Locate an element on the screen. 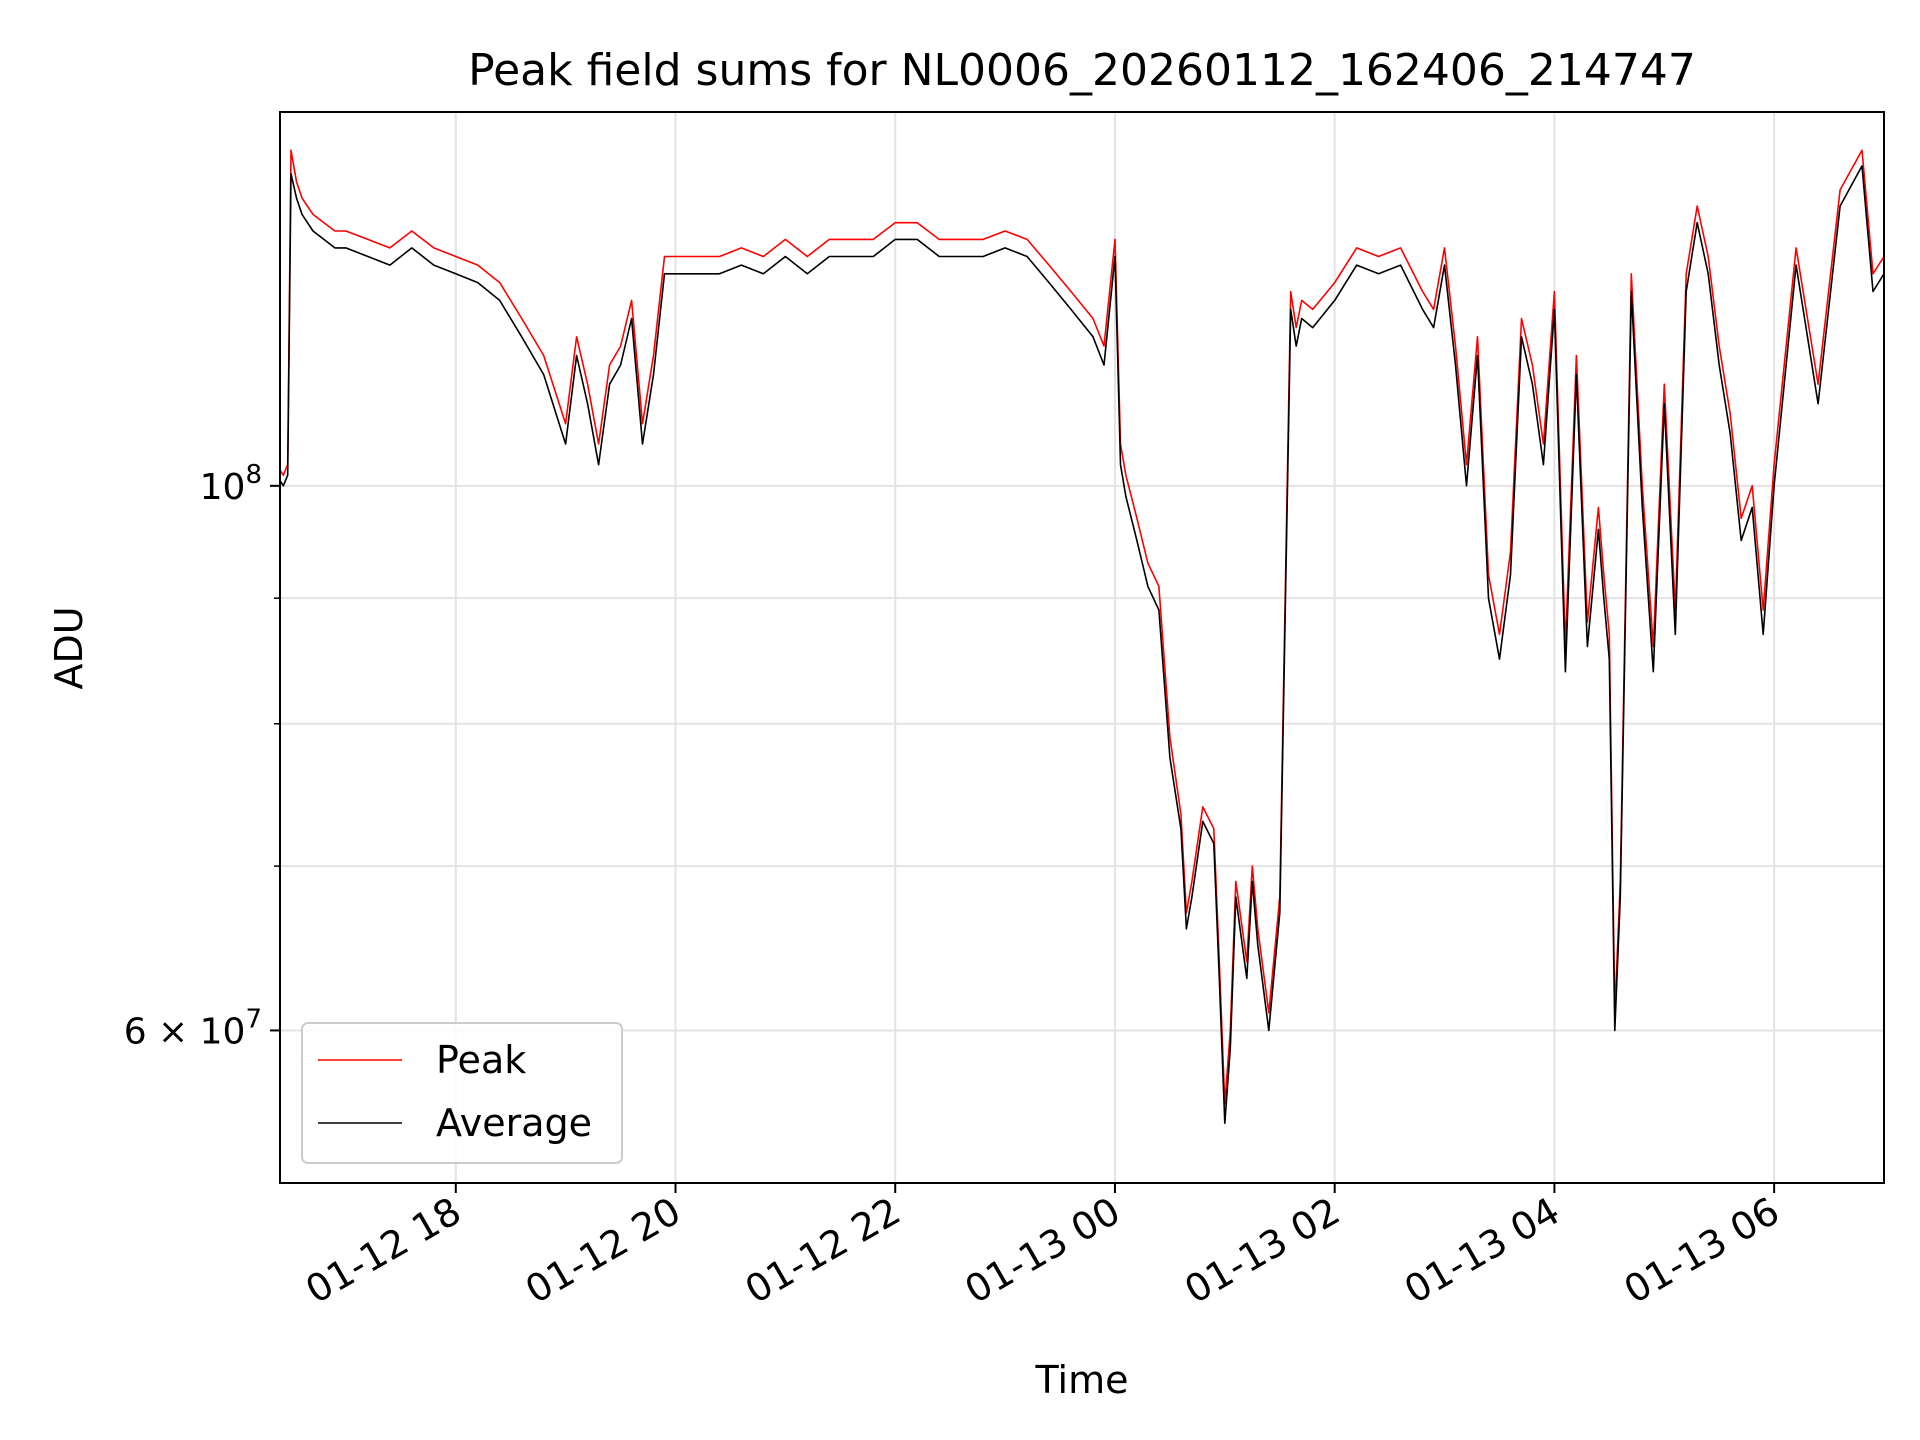  y-tick-label-exponent: 7 is located at coordinates (253, 1019).